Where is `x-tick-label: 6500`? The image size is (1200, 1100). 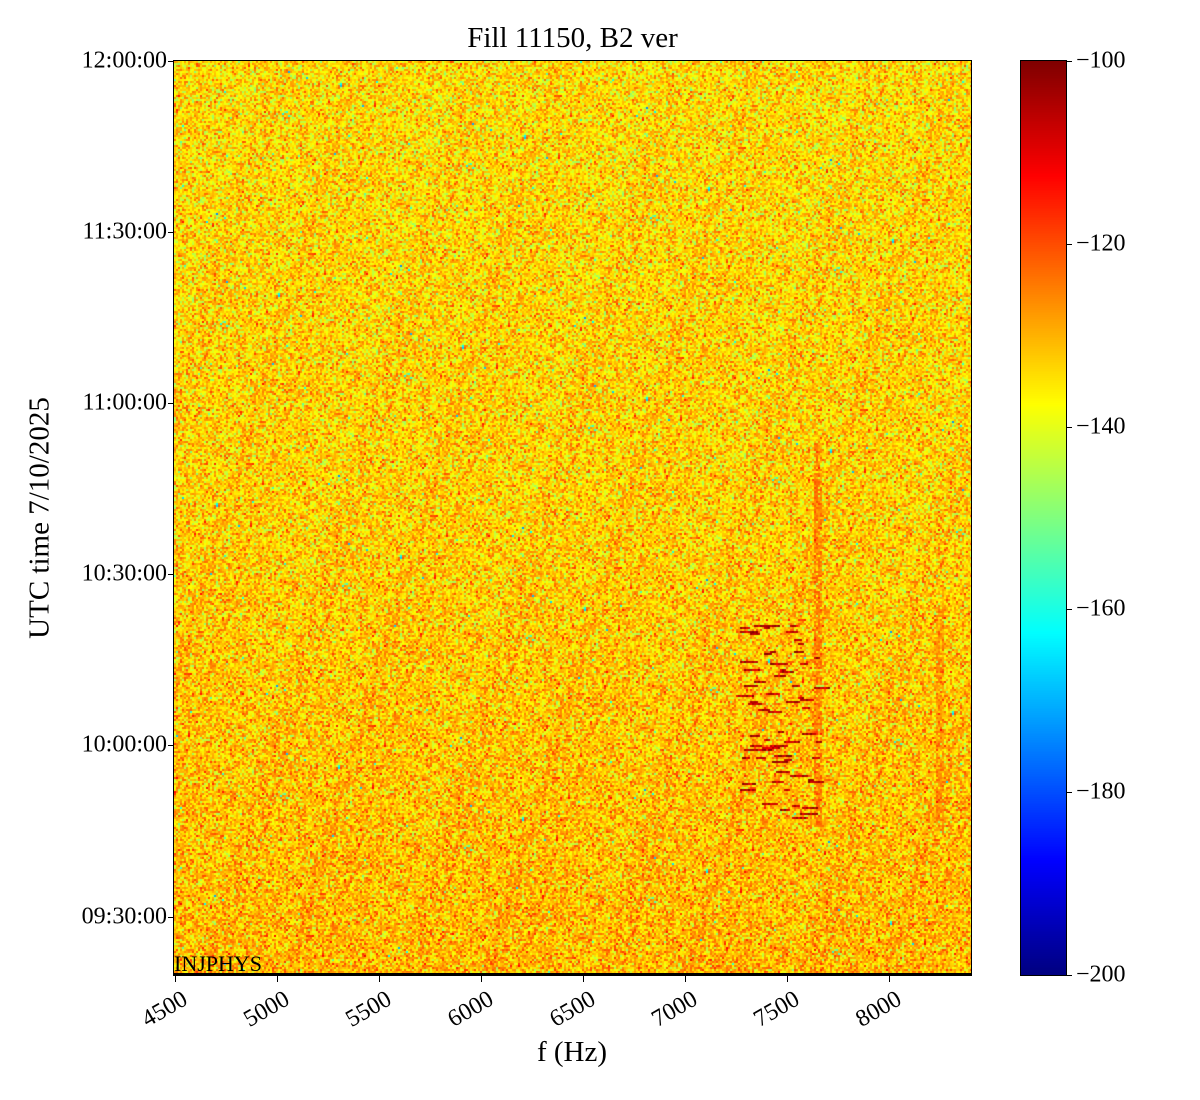 x-tick-label: 6500 is located at coordinates (573, 1009).